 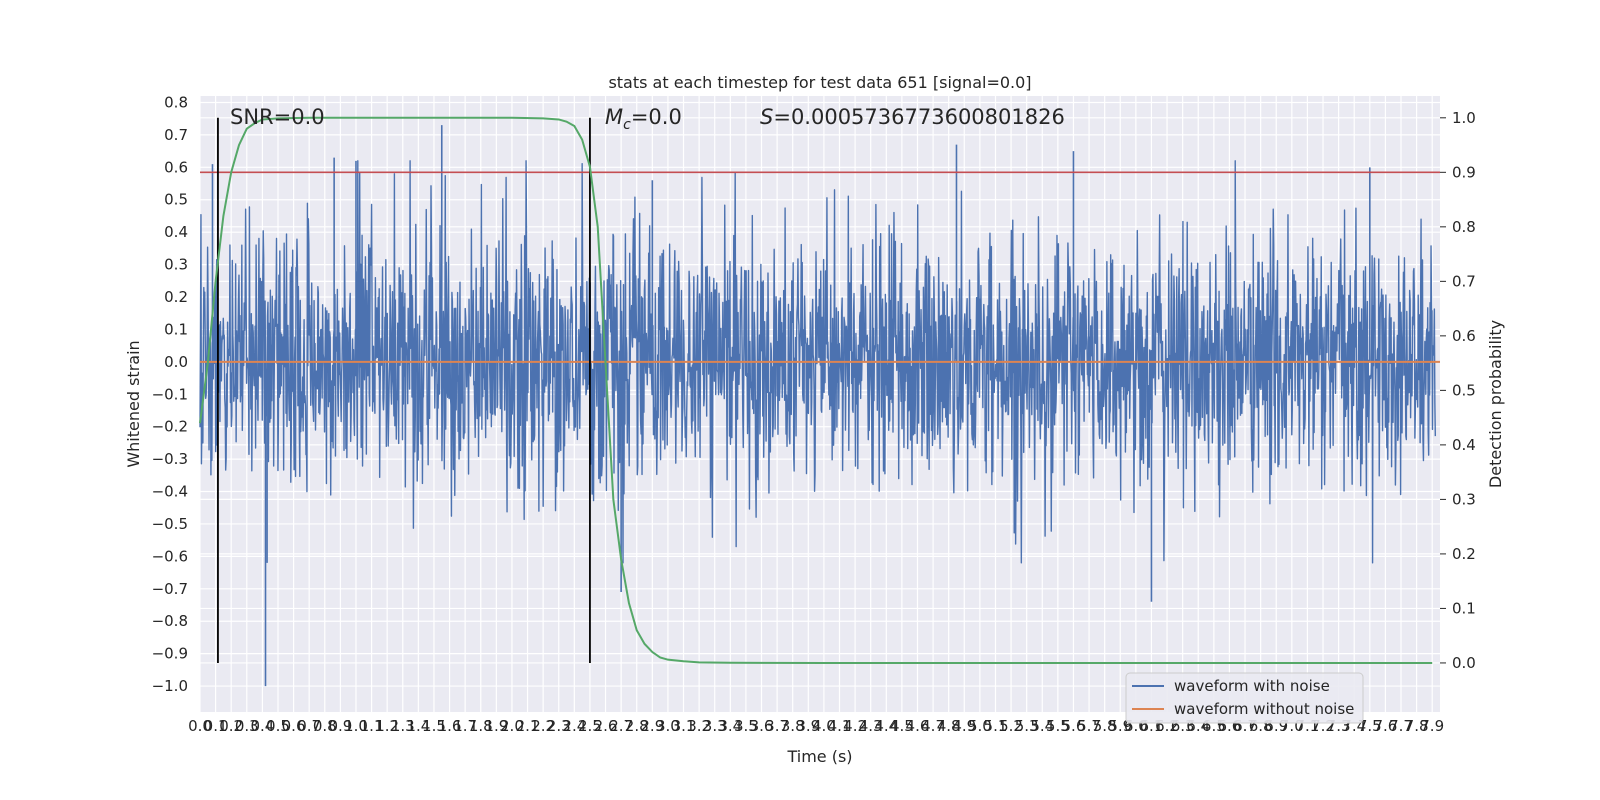 I want to click on annotation-mc-symbol: M, so click(x=614, y=117).